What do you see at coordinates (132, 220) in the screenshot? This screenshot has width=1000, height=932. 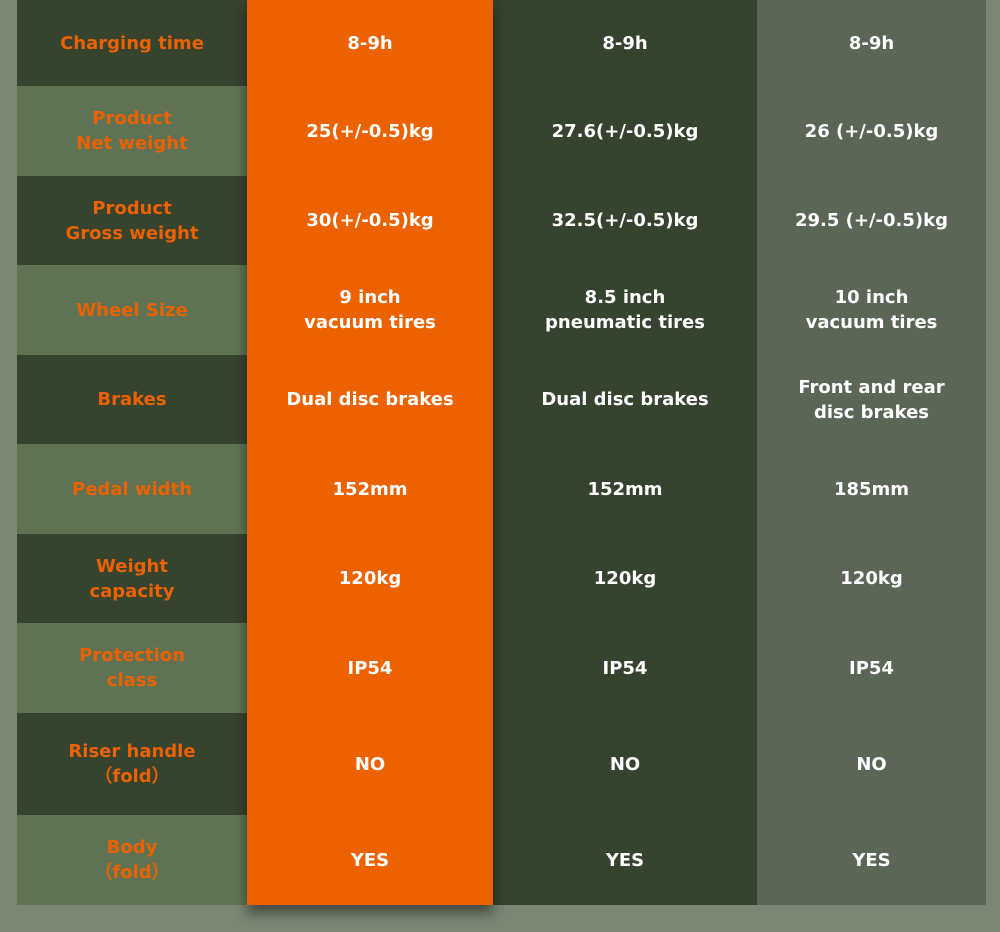 I see `row-label: Product Gross weight` at bounding box center [132, 220].